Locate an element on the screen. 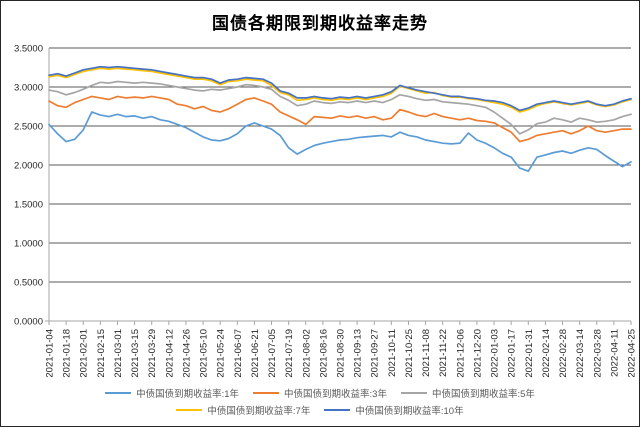 The width and height of the screenshot is (640, 427). x-axis-label: 2021-10-25 is located at coordinates (409, 353).